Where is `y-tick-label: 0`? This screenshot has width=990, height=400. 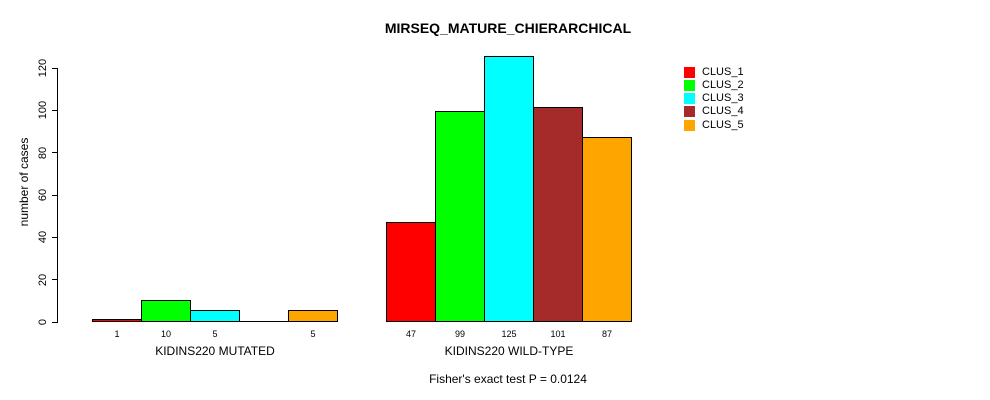 y-tick-label: 0 is located at coordinates (43, 322).